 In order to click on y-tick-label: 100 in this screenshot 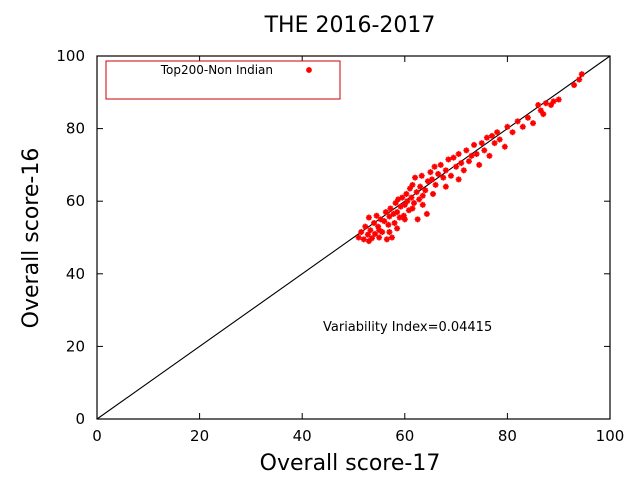, I will do `click(70, 56)`.